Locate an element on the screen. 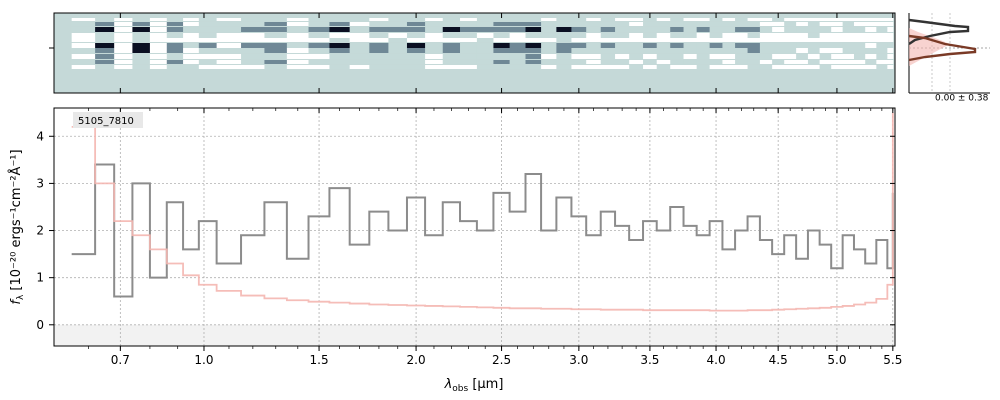  y-tick-label: 1 is located at coordinates (40, 278).